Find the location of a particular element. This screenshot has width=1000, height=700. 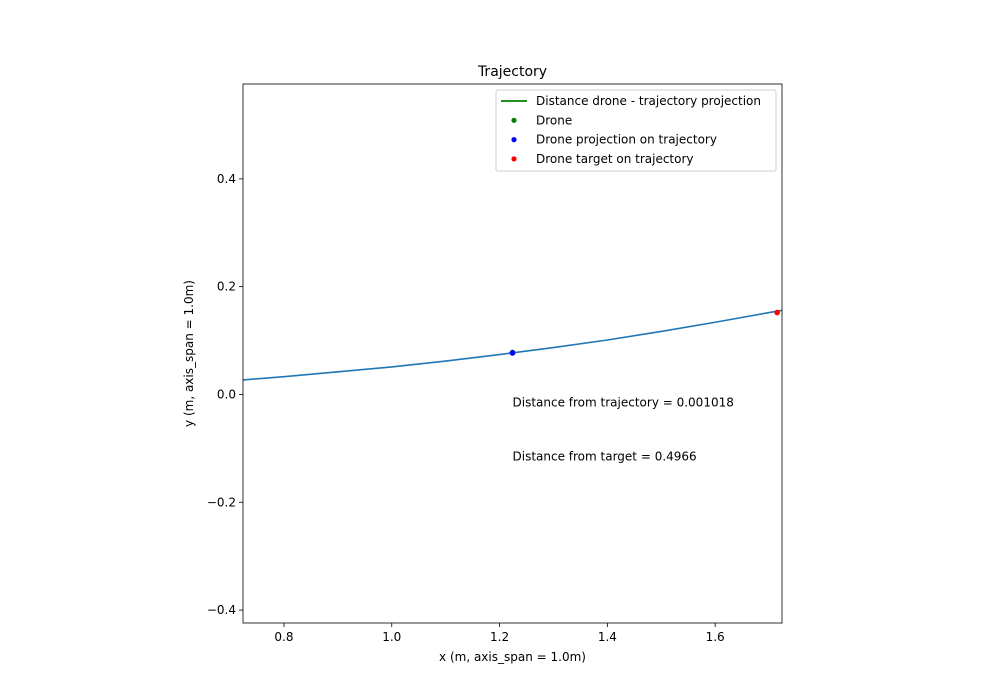

annotation-text: Distance from trajectory = 0.001018 is located at coordinates (623, 403).